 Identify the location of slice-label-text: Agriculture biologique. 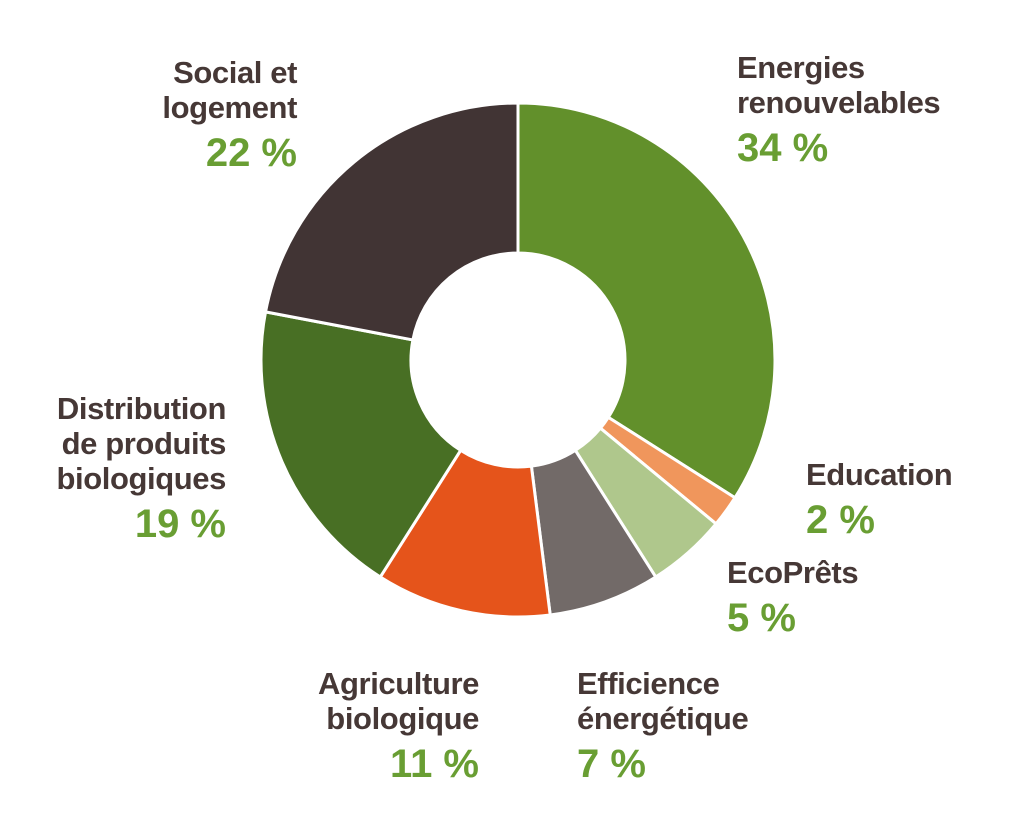
(398, 701).